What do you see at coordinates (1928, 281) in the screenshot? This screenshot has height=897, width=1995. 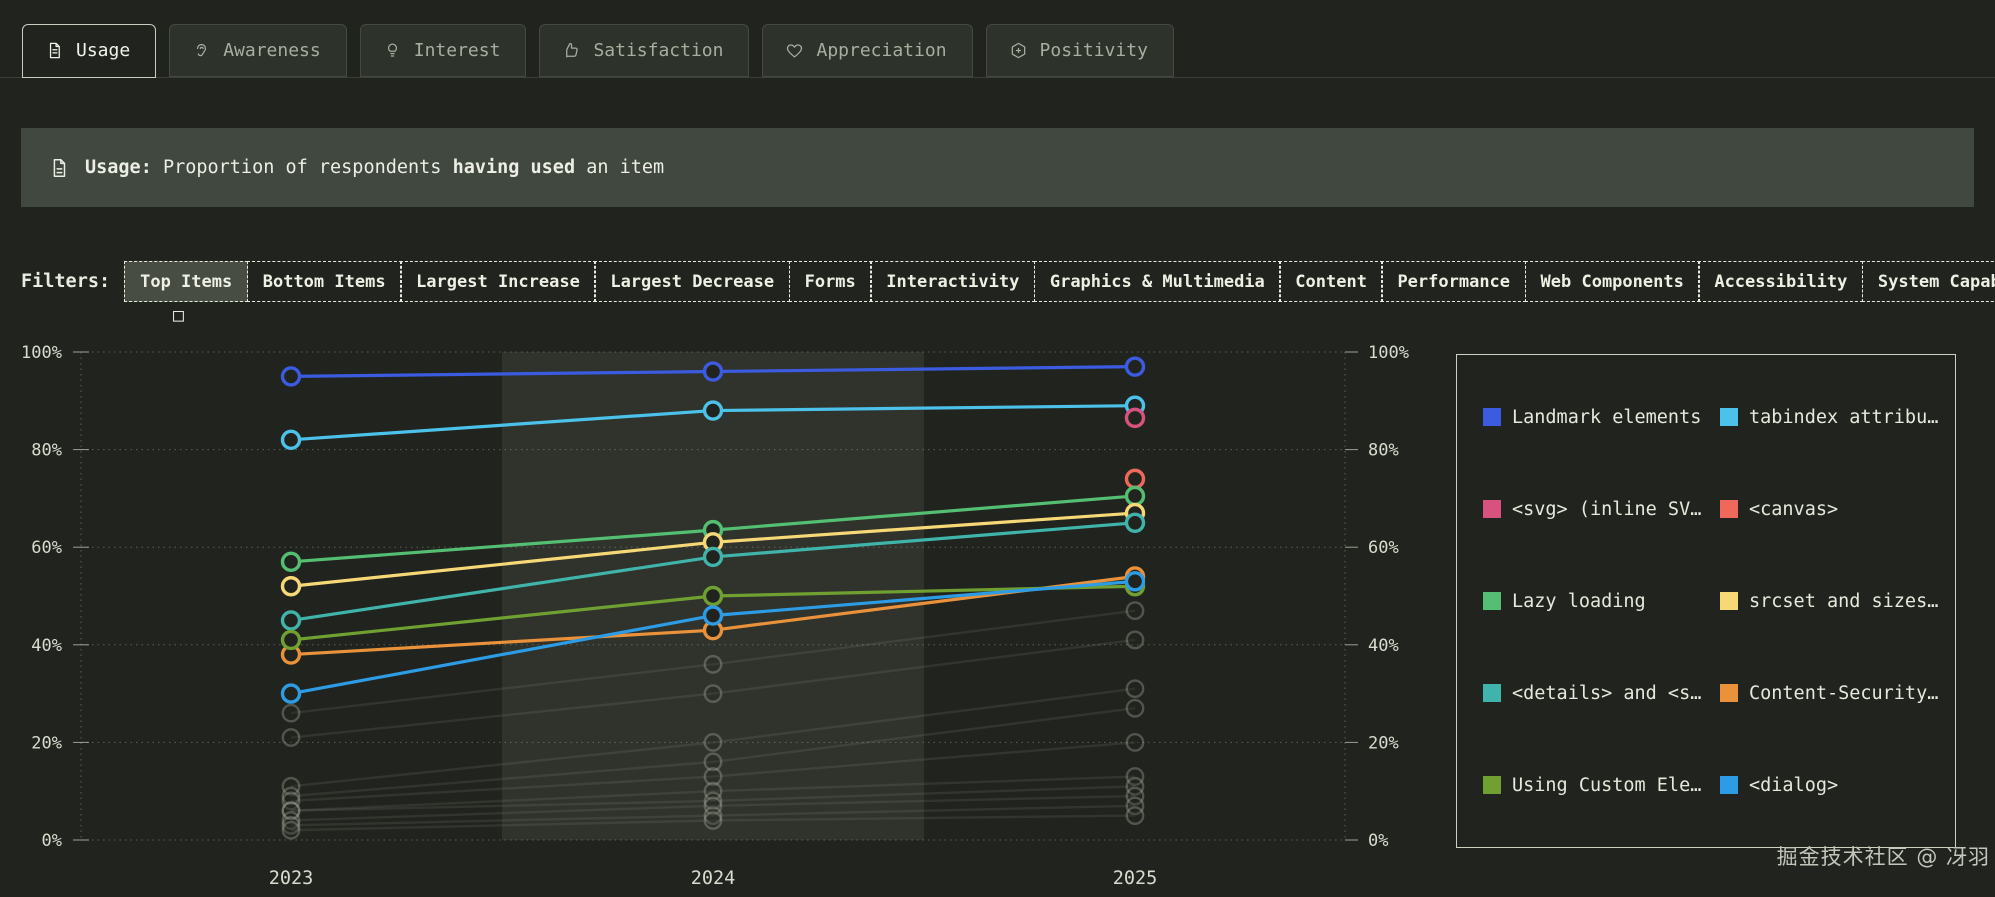 I see `filter-system-capabilities: System Capabilities` at bounding box center [1928, 281].